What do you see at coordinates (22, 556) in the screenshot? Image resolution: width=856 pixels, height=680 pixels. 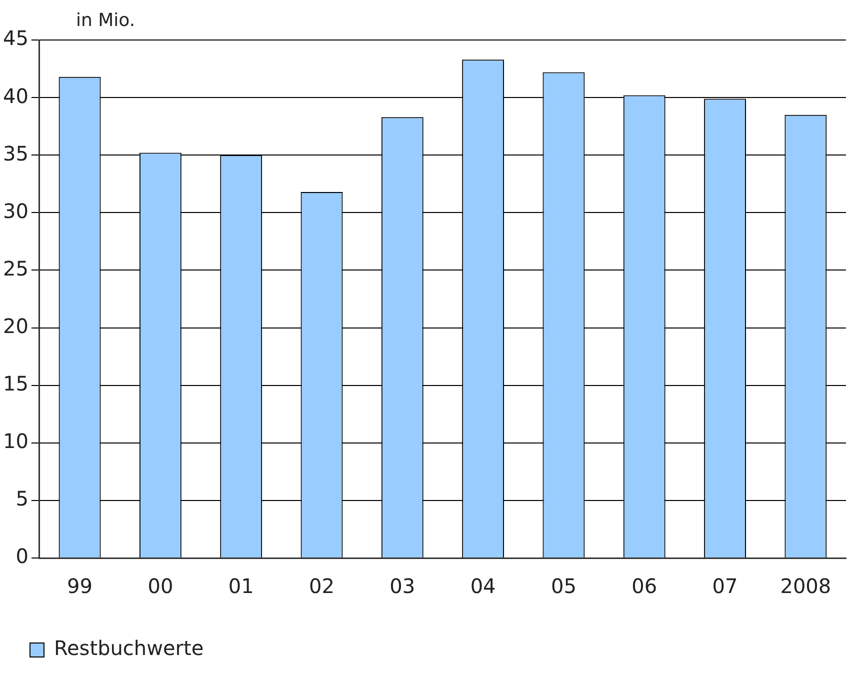 I see `y-tick-label: 0` at bounding box center [22, 556].